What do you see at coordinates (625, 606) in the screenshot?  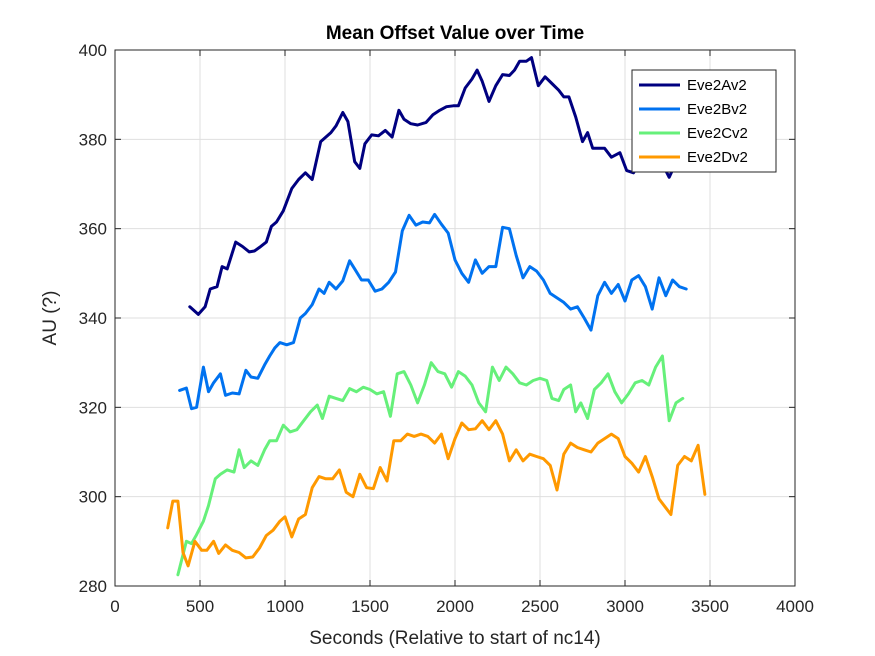 I see `x-tick-label: 3000` at bounding box center [625, 606].